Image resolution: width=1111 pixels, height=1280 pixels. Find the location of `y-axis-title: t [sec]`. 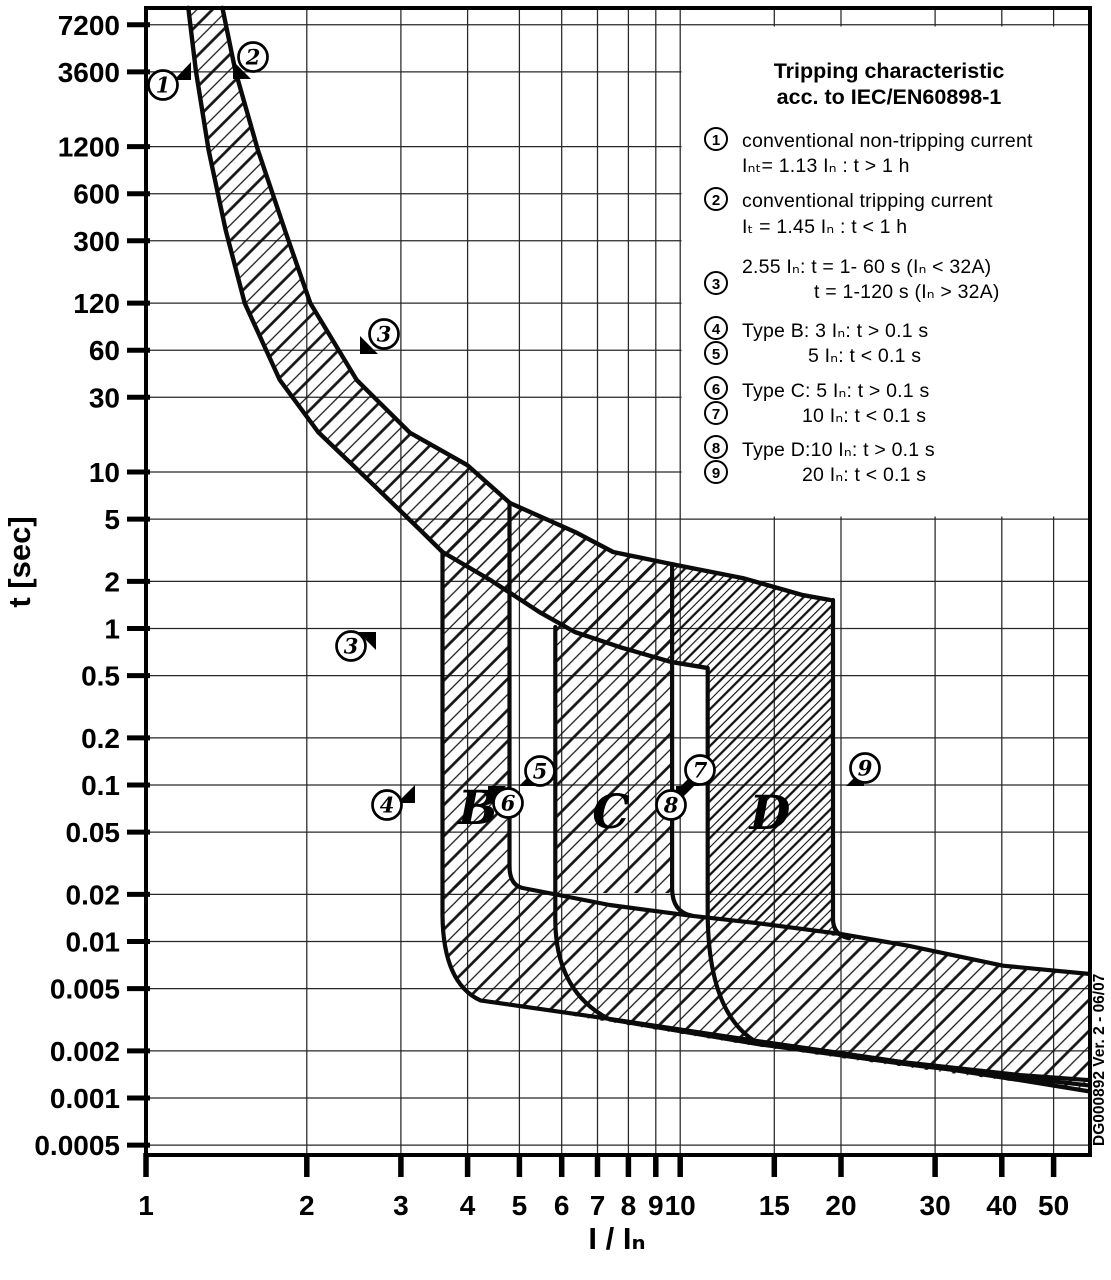

y-axis-title: t [sec] is located at coordinates (19, 561).